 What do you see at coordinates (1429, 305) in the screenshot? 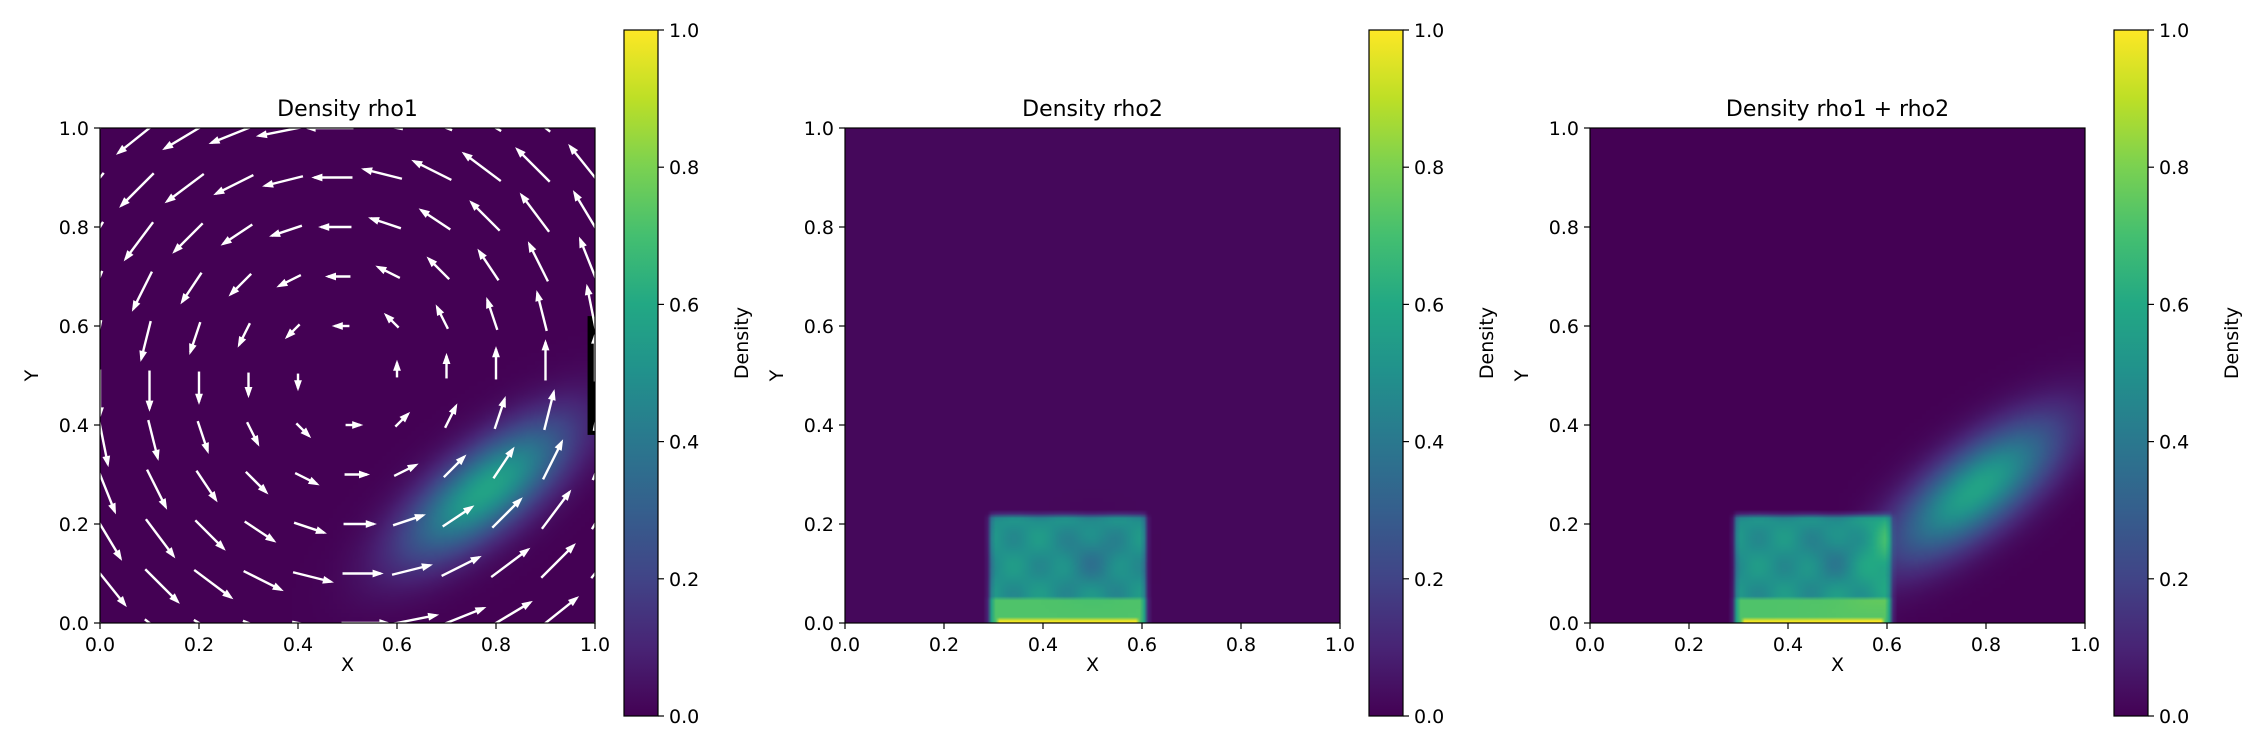
I see `colorbar-tick-label: 0.6` at bounding box center [1429, 305].